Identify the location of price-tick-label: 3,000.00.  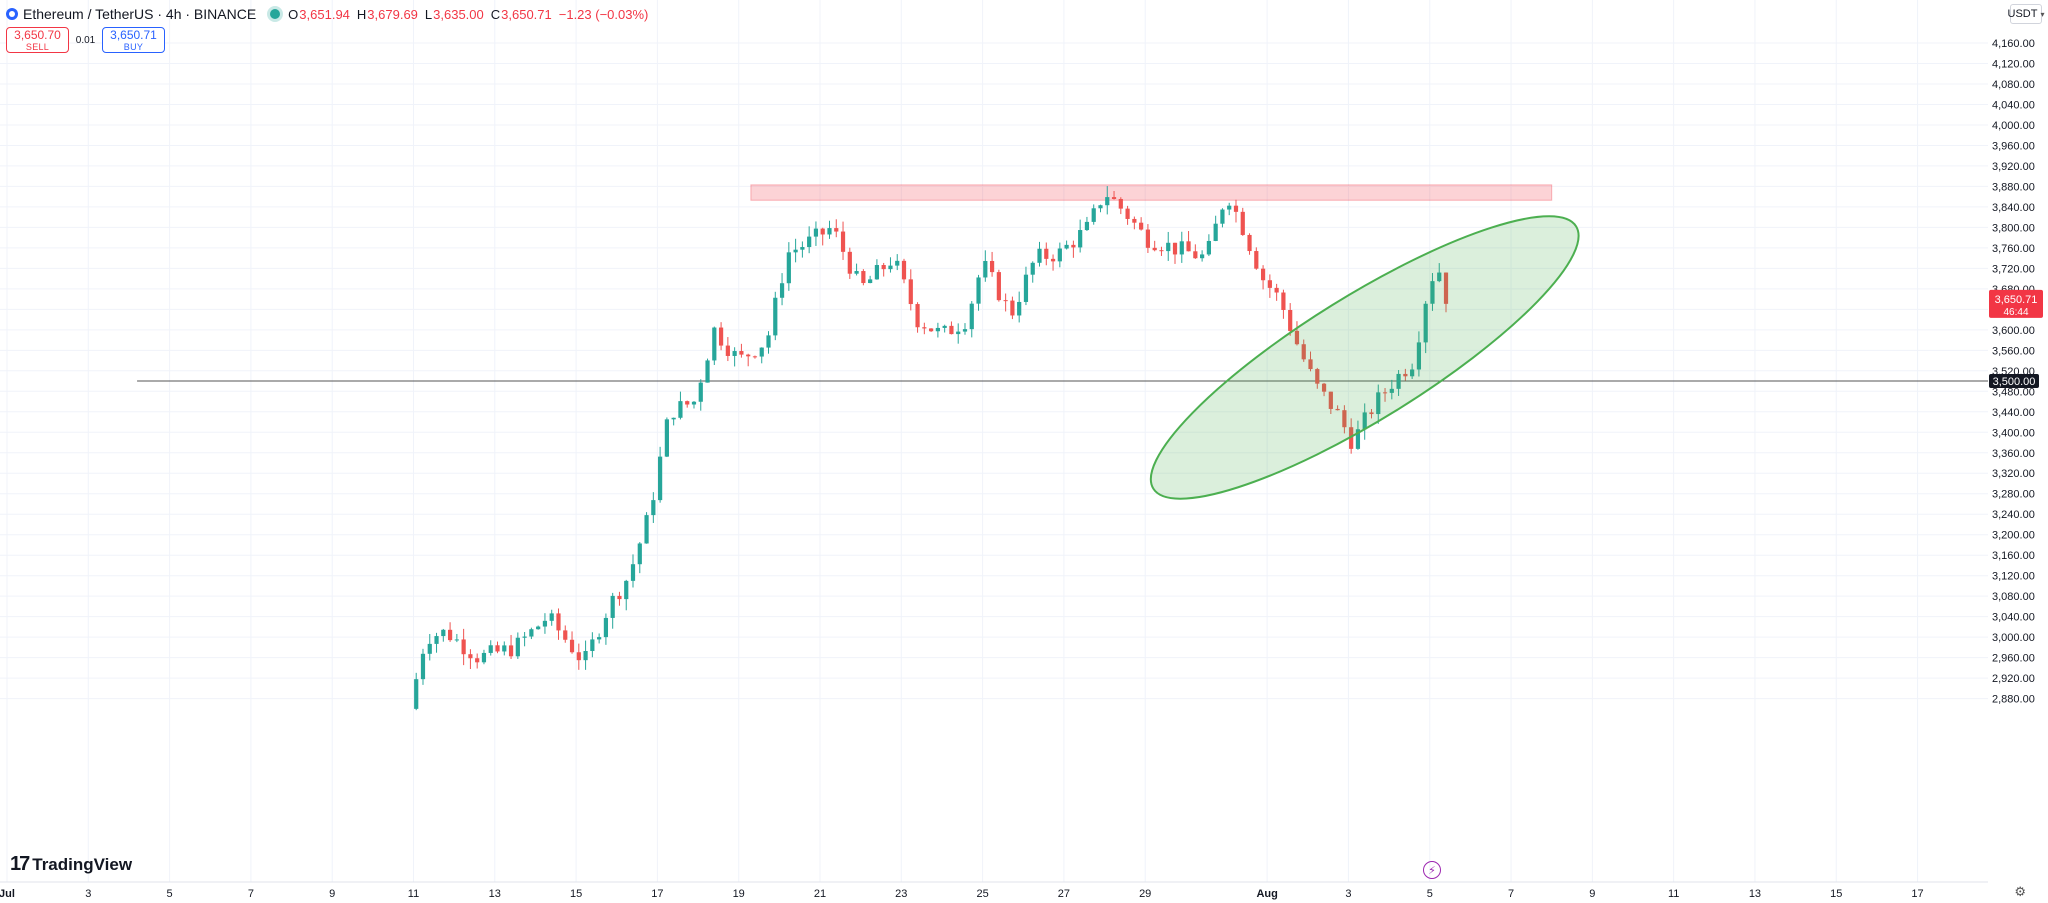
(2013, 638).